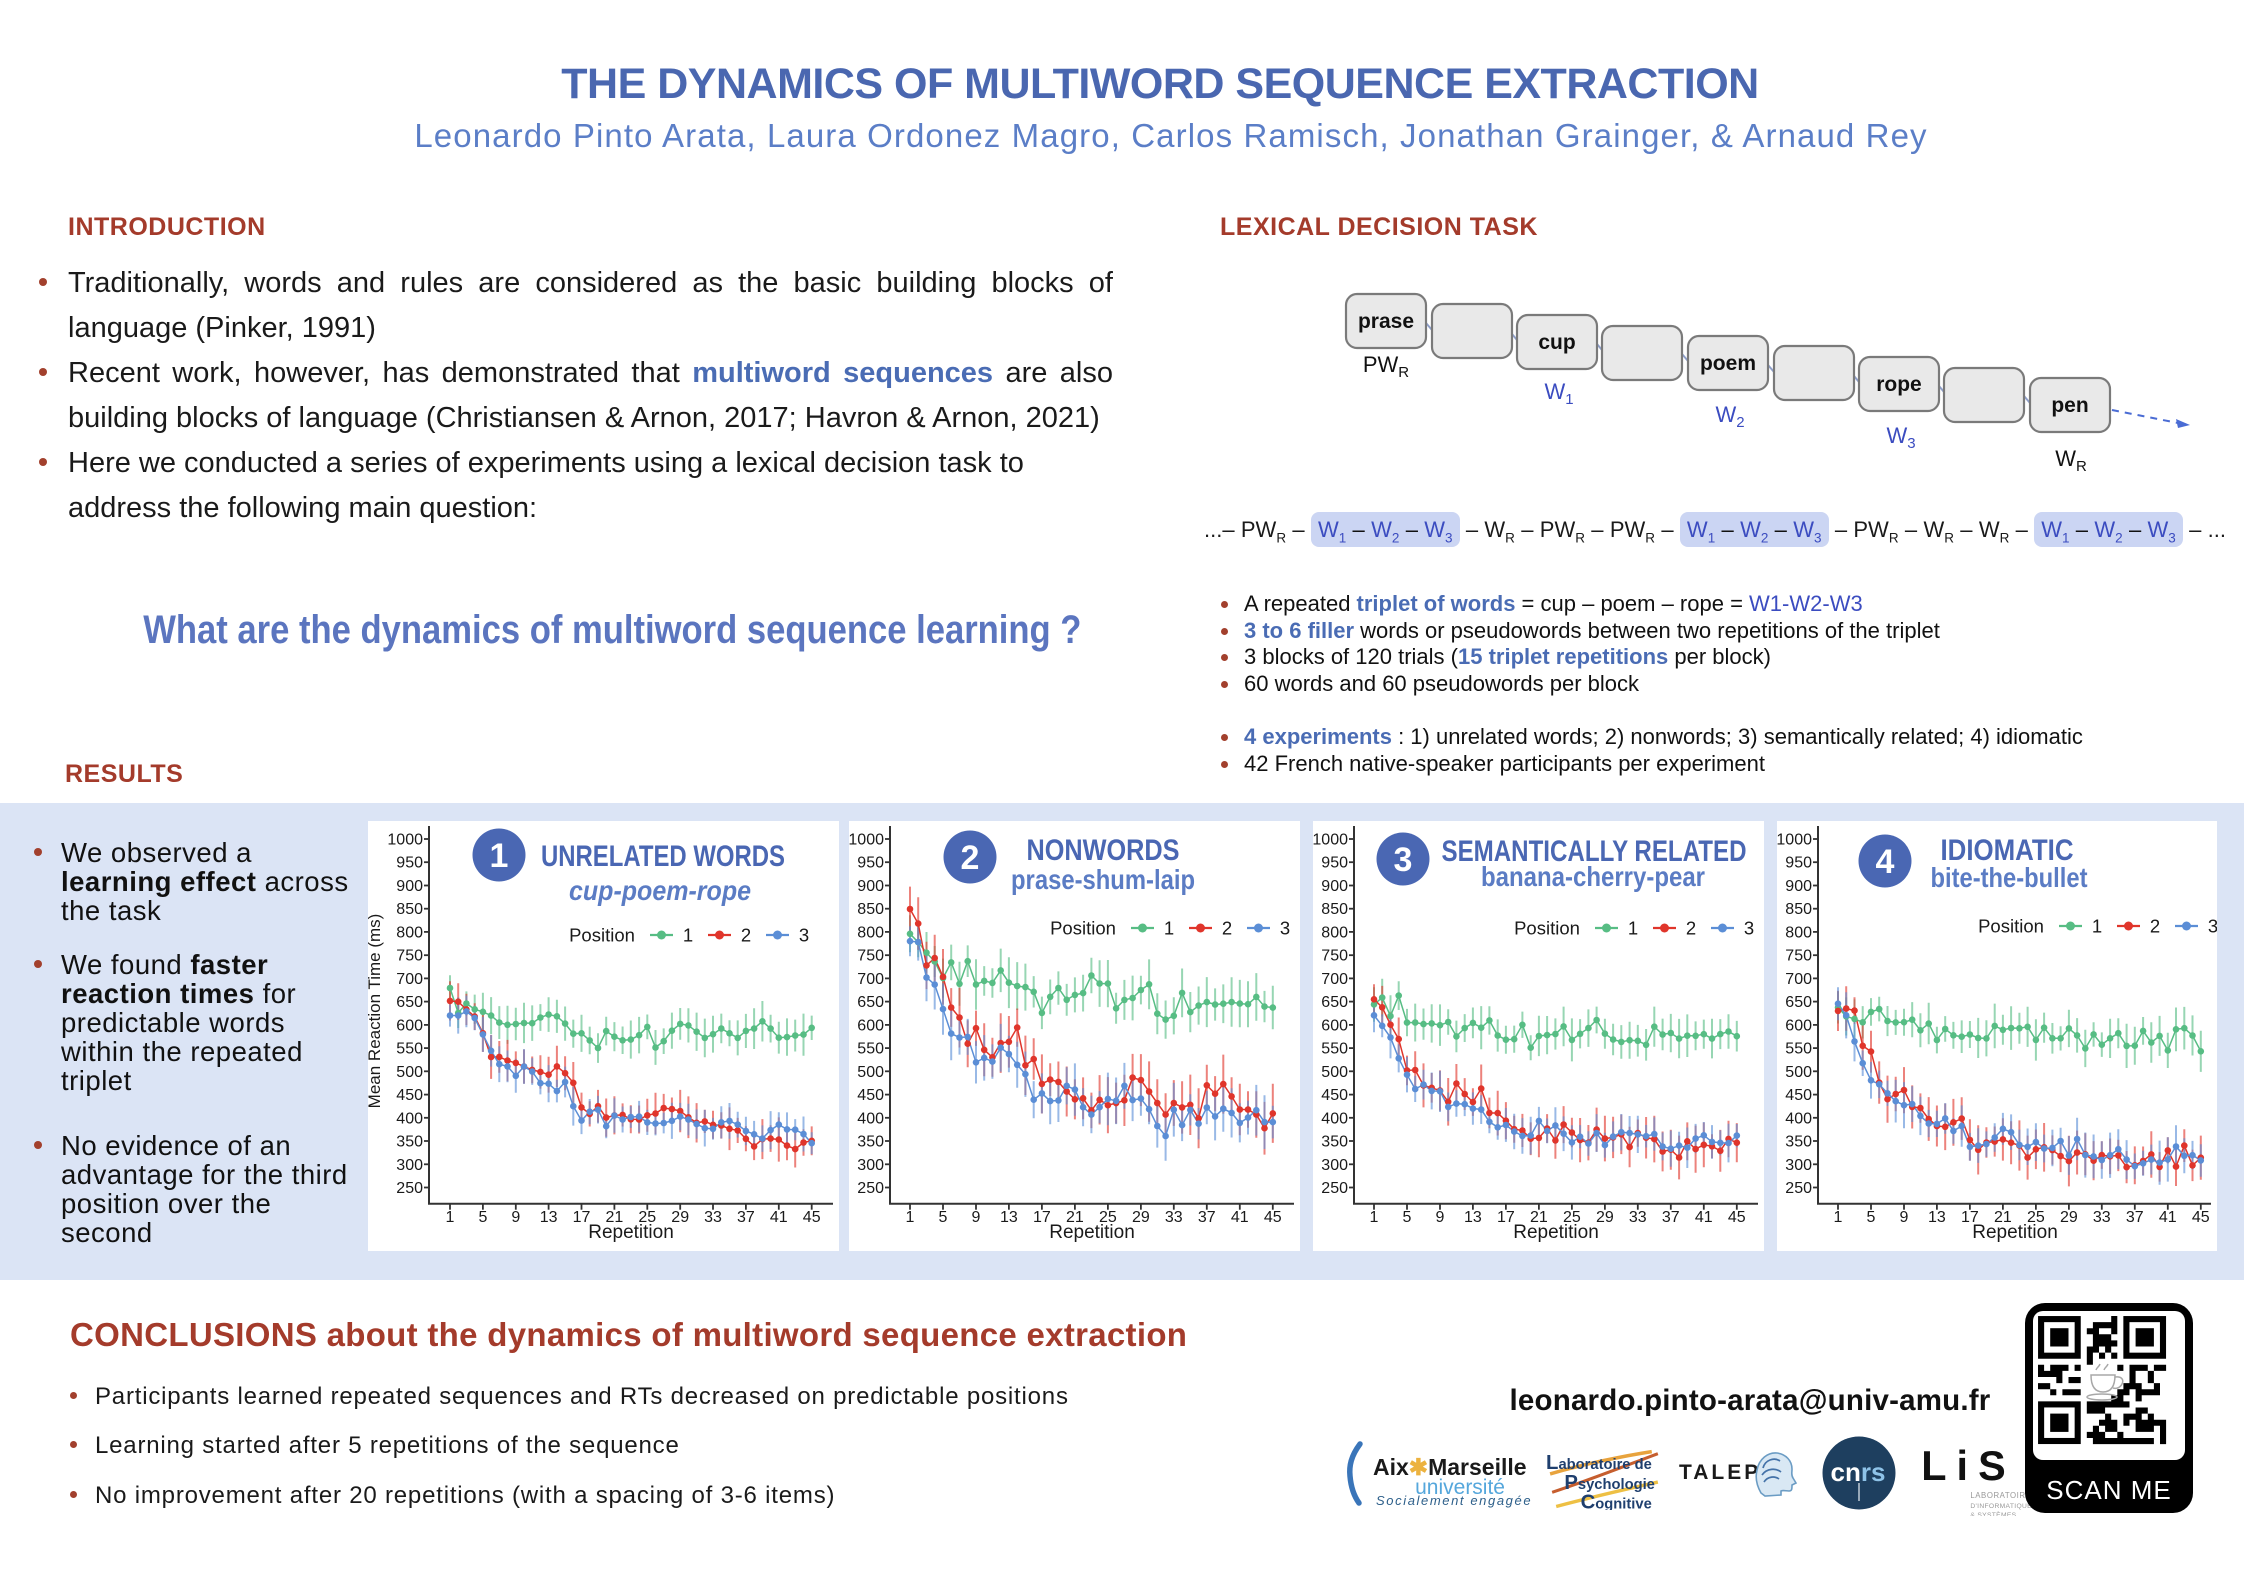 The width and height of the screenshot is (2244, 1588). What do you see at coordinates (2000, 1495) in the screenshot?
I see `svg-text: LABORATOIRE` at bounding box center [2000, 1495].